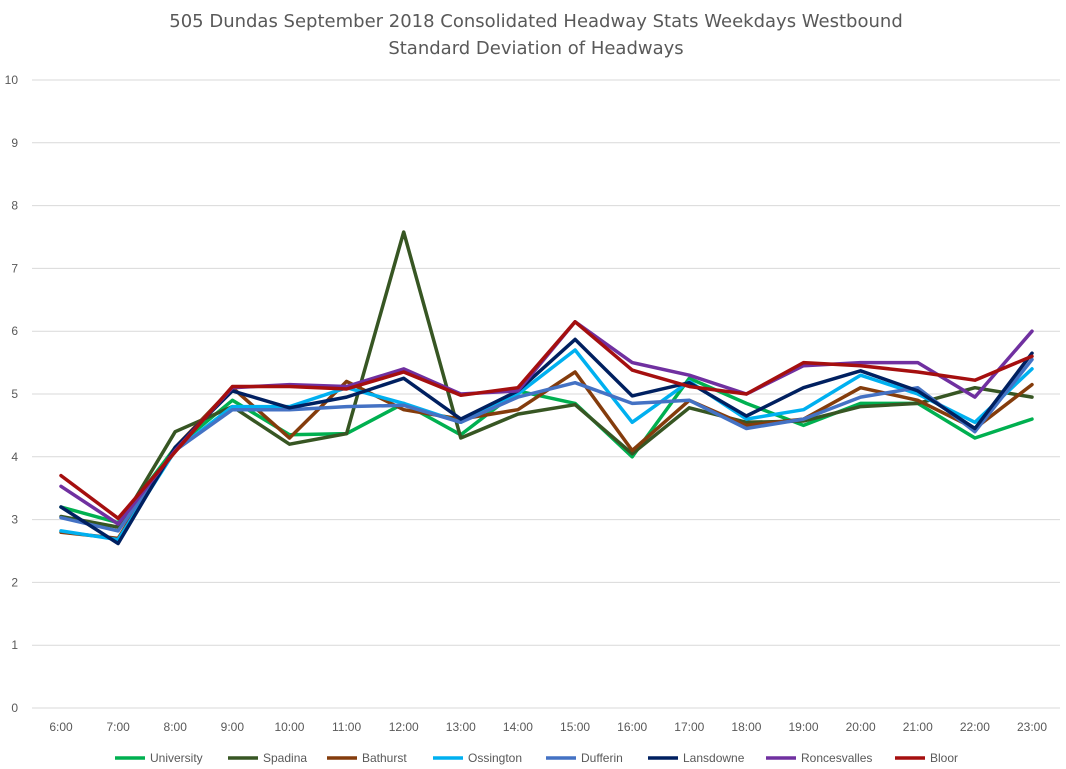  What do you see at coordinates (14, 582) in the screenshot?
I see `y-tick-label: 2` at bounding box center [14, 582].